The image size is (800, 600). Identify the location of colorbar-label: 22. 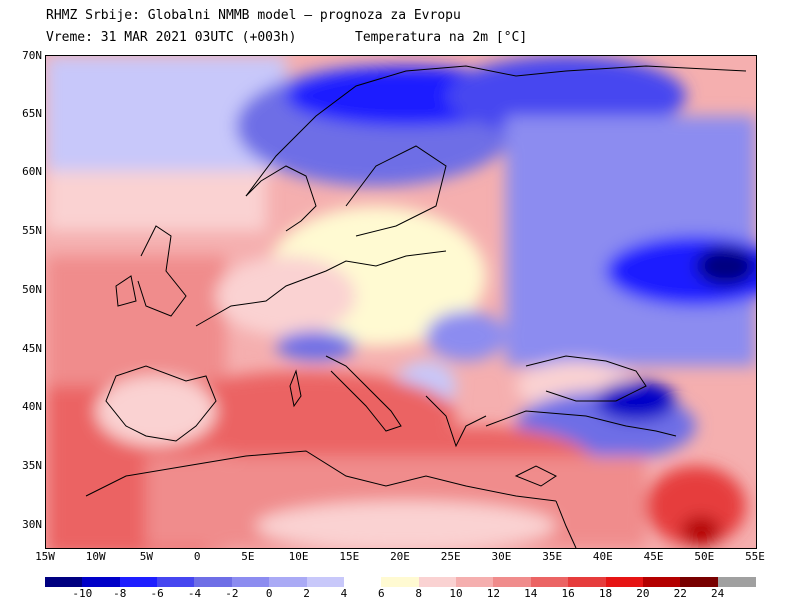
(680, 593).